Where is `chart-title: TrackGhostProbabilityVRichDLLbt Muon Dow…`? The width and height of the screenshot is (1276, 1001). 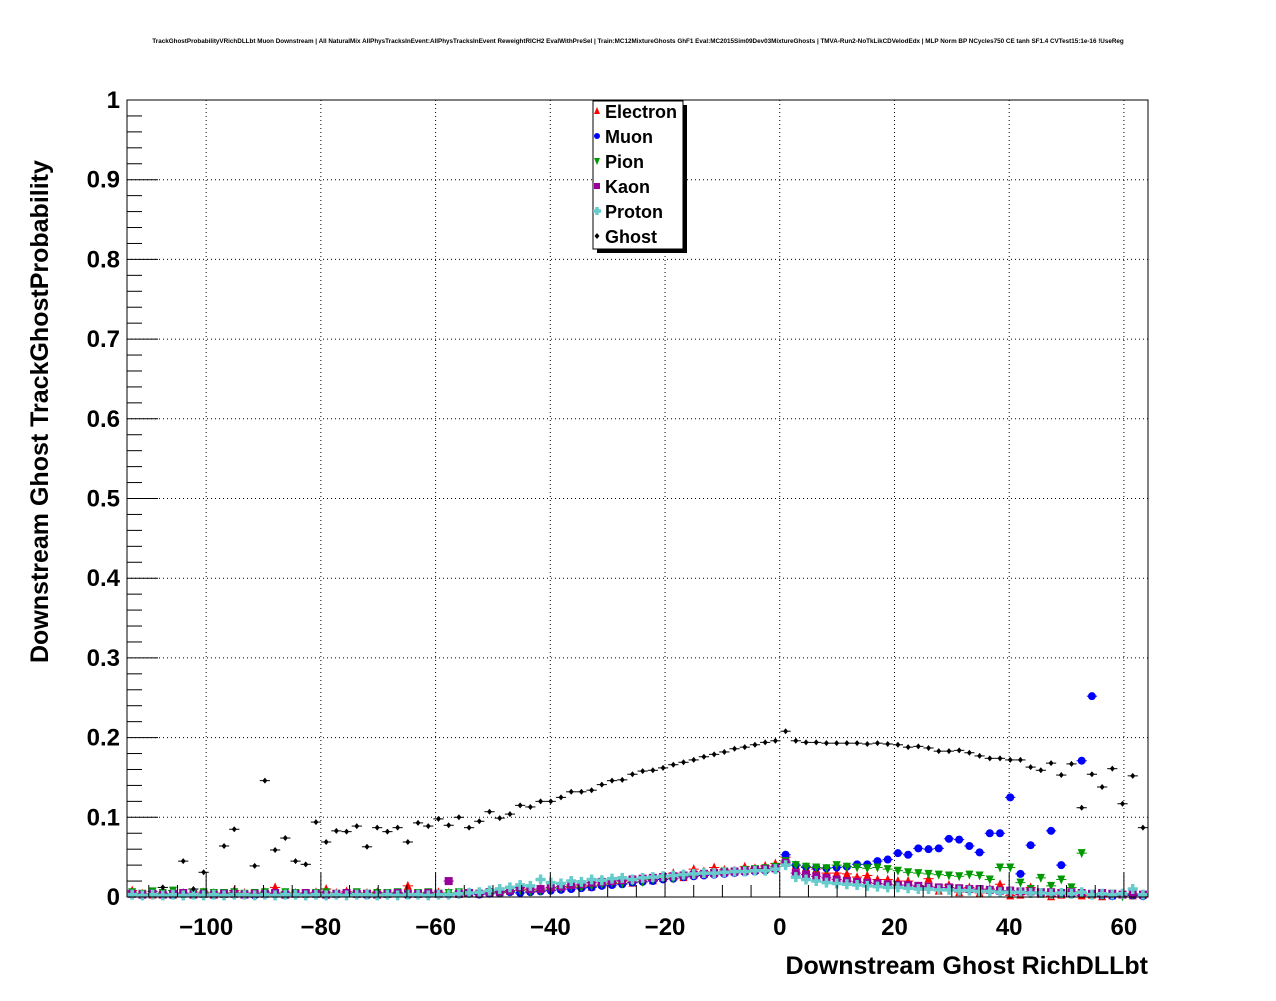
chart-title: TrackGhostProbabilityVRichDLLbt Muon Dow… is located at coordinates (638, 41).